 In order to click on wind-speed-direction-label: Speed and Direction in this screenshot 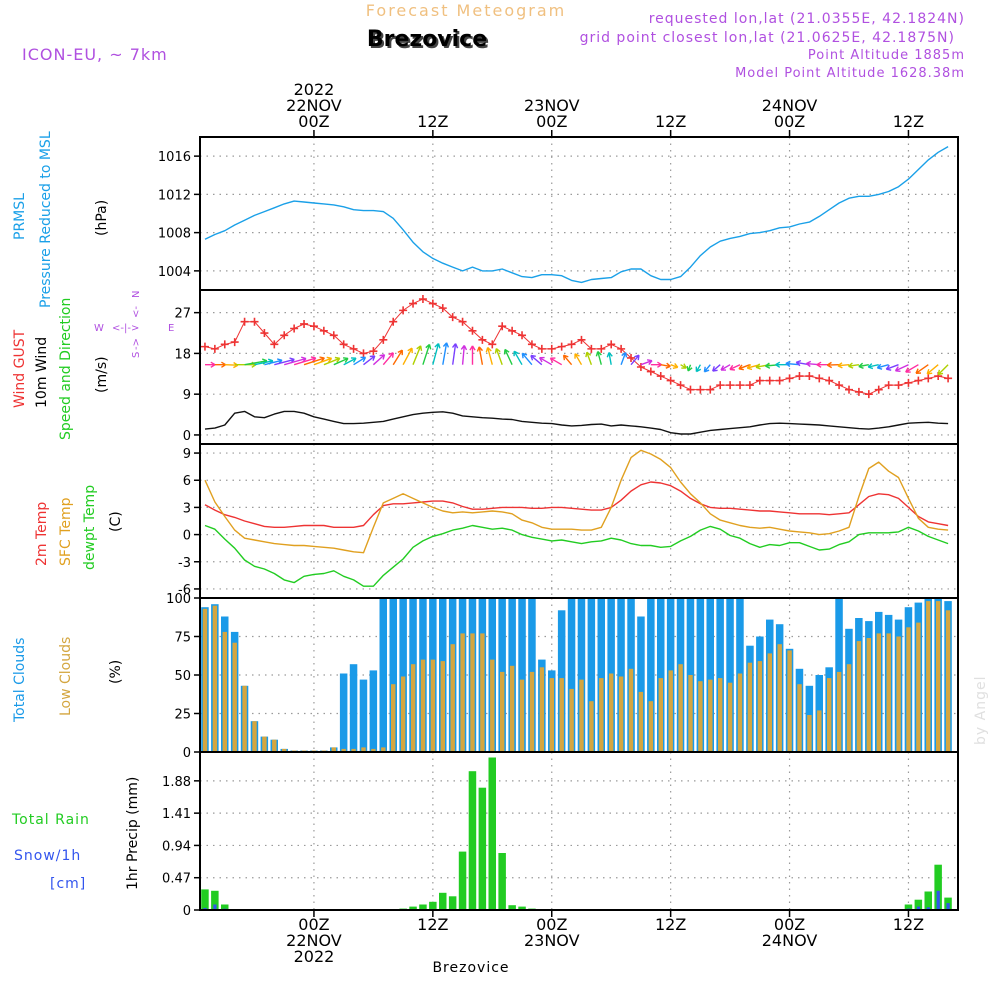, I will do `click(66, 369)`.